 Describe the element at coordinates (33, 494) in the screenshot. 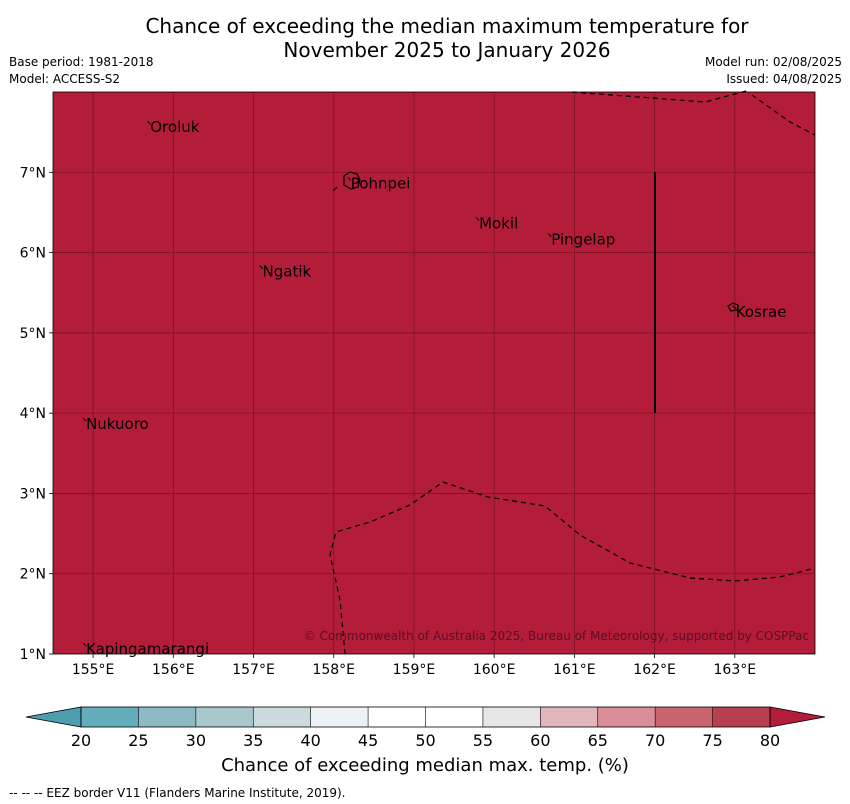

I see `lat-tick-label: 3°N` at that location.